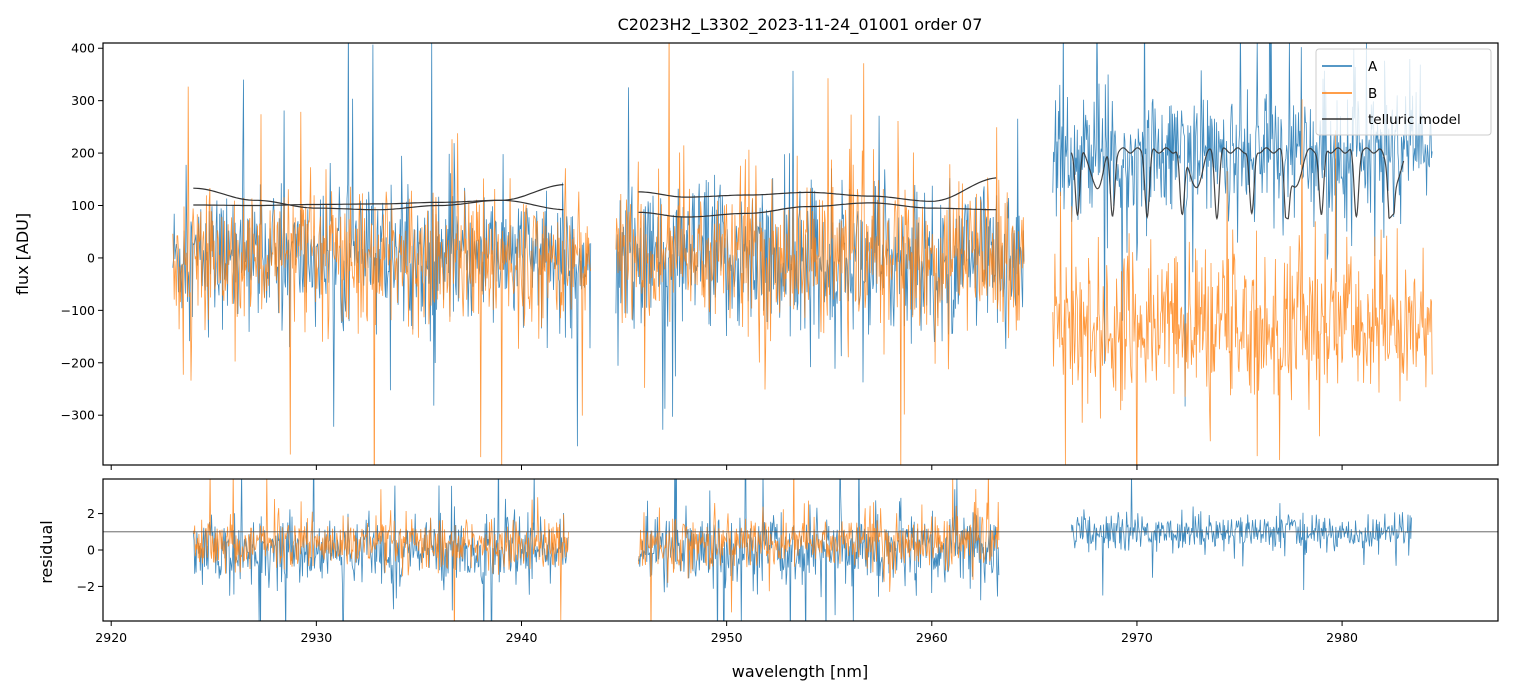 The width and height of the screenshot is (1513, 700). I want to click on main-y-tick-label: −200, so click(78, 362).